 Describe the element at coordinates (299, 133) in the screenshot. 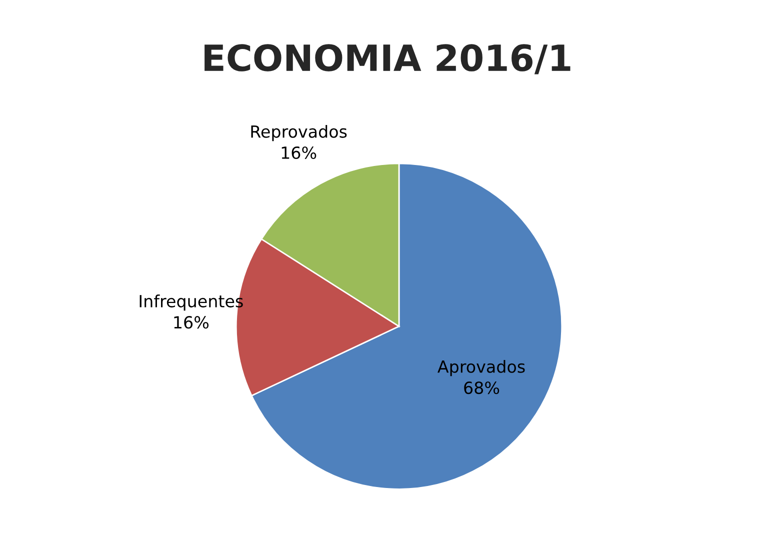

I see `slice-label: Reprovados` at that location.